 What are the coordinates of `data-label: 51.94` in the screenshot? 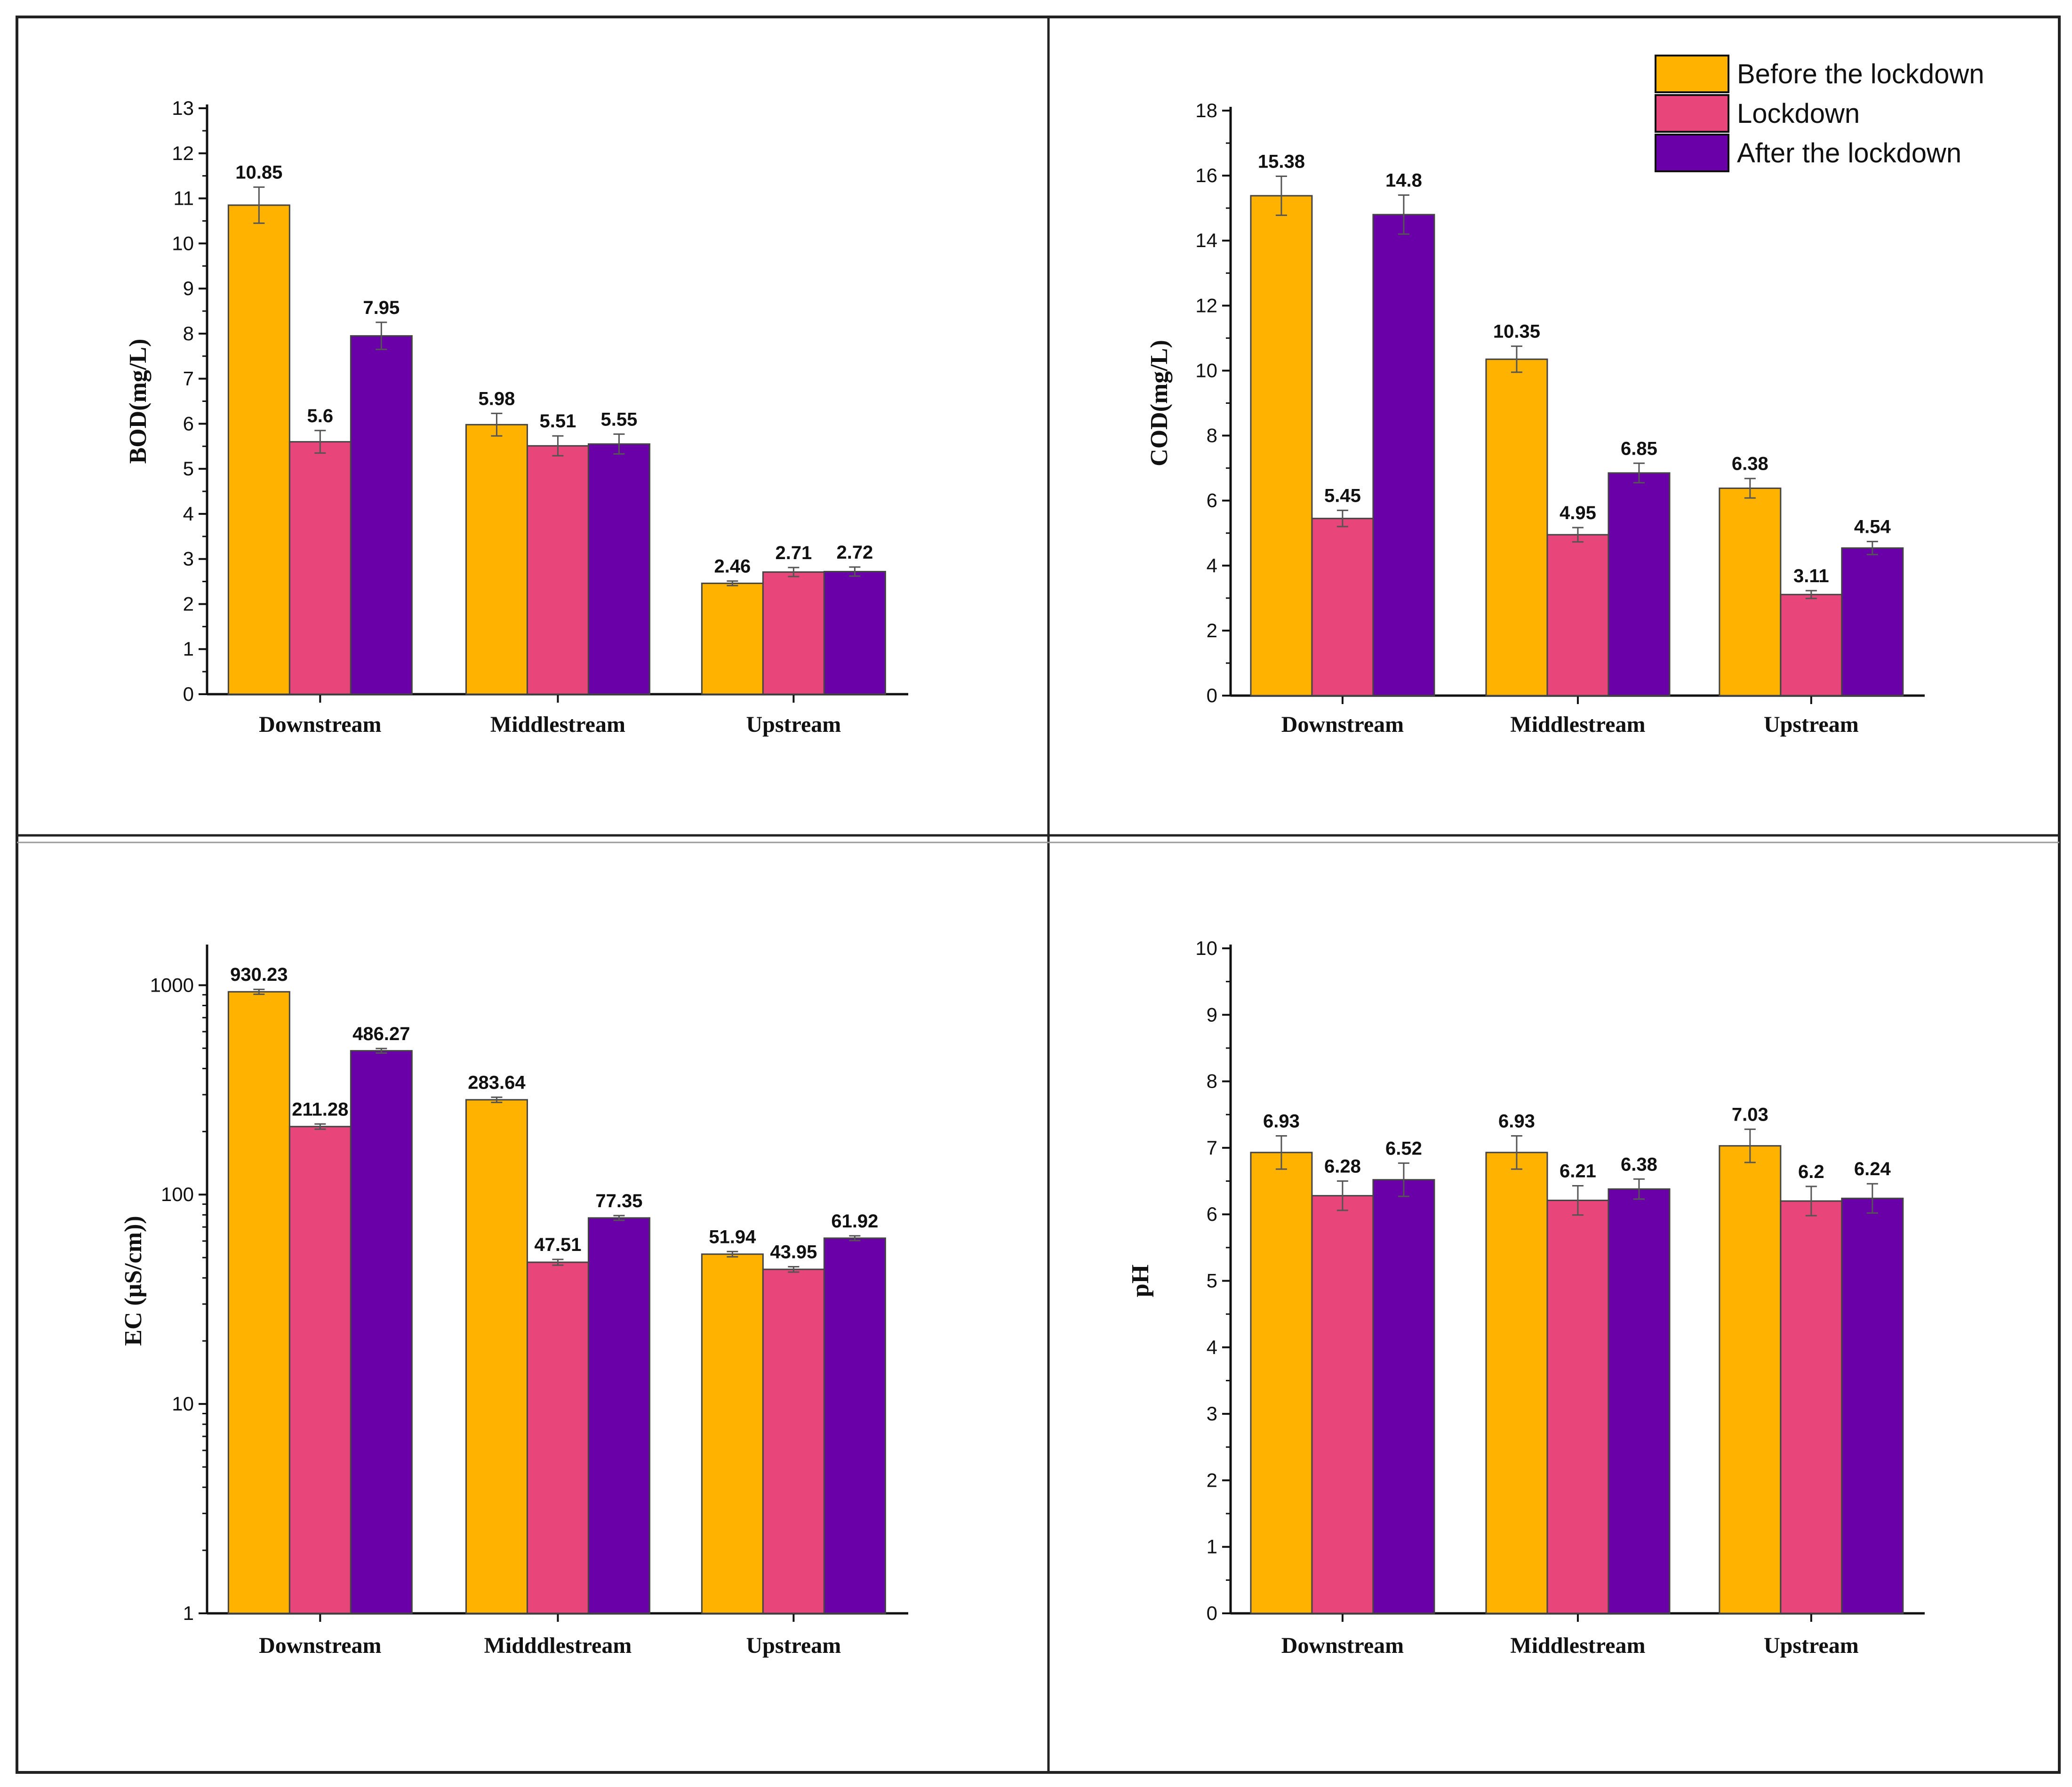 It's located at (732, 1236).